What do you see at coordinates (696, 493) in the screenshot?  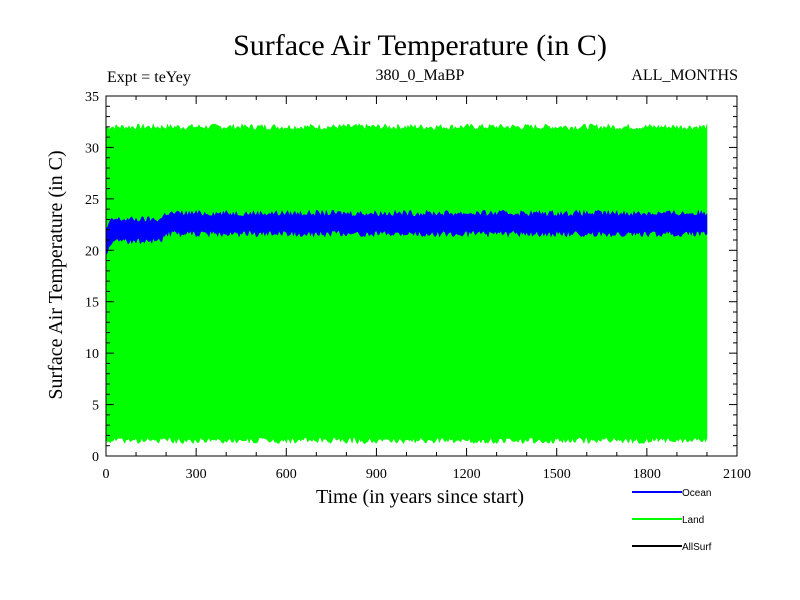 I see `legend-label-ocean: Ocean` at bounding box center [696, 493].